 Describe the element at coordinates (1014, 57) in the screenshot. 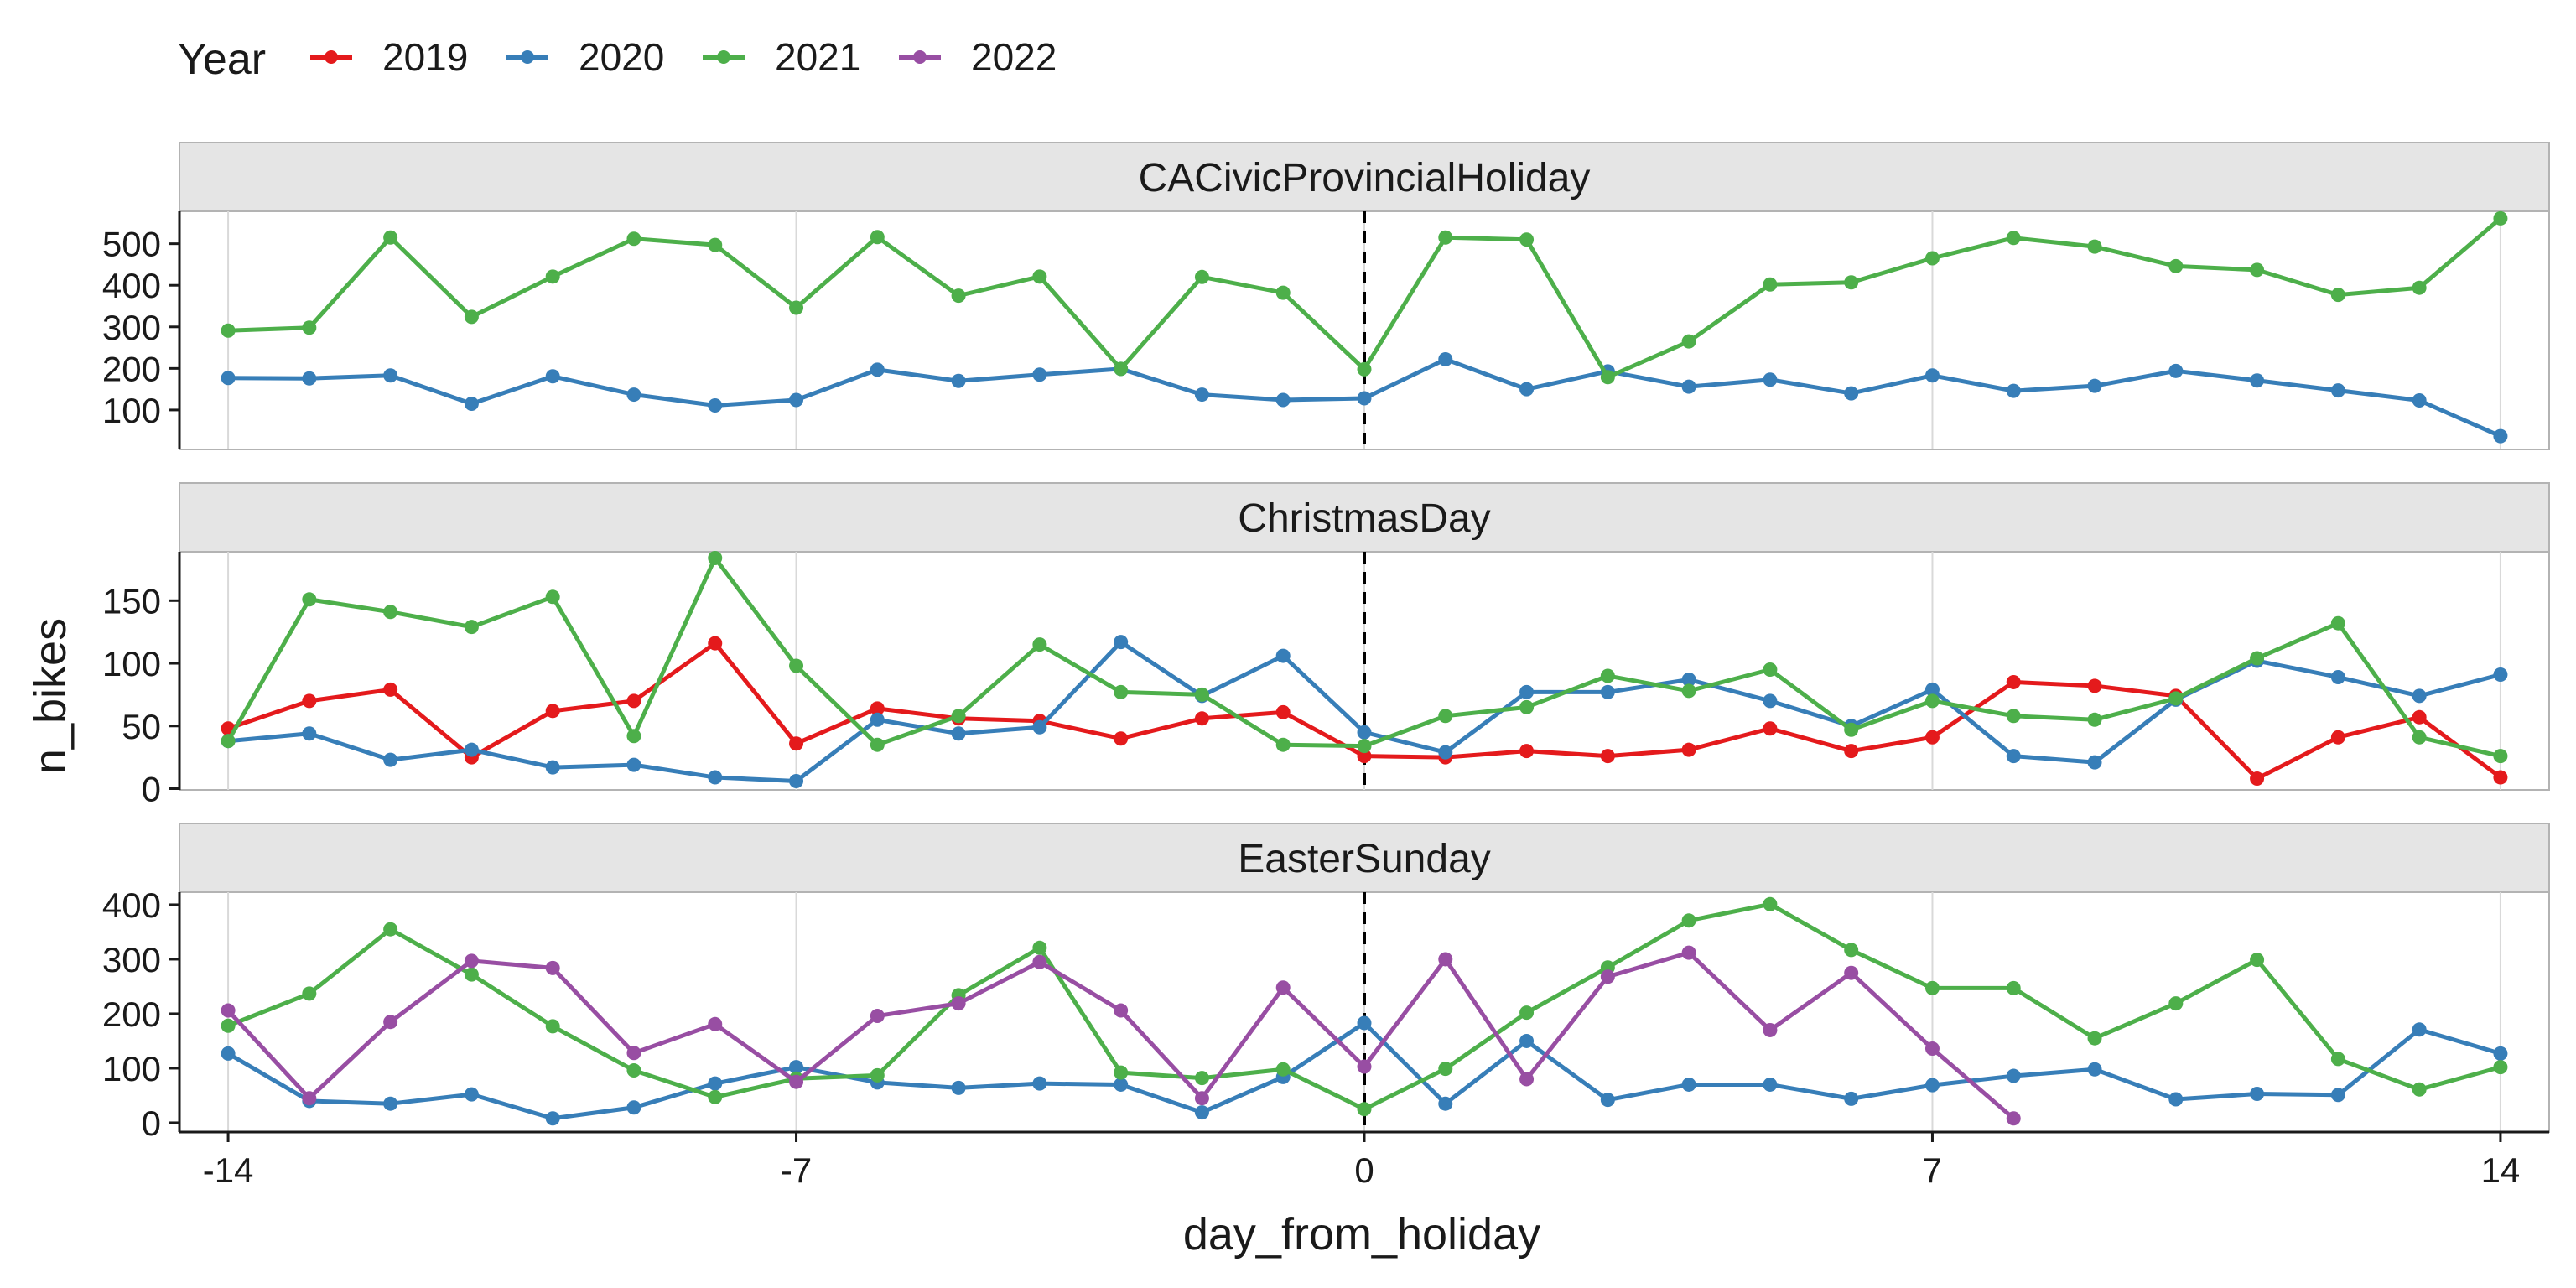

I see `legend-label: 2022` at that location.